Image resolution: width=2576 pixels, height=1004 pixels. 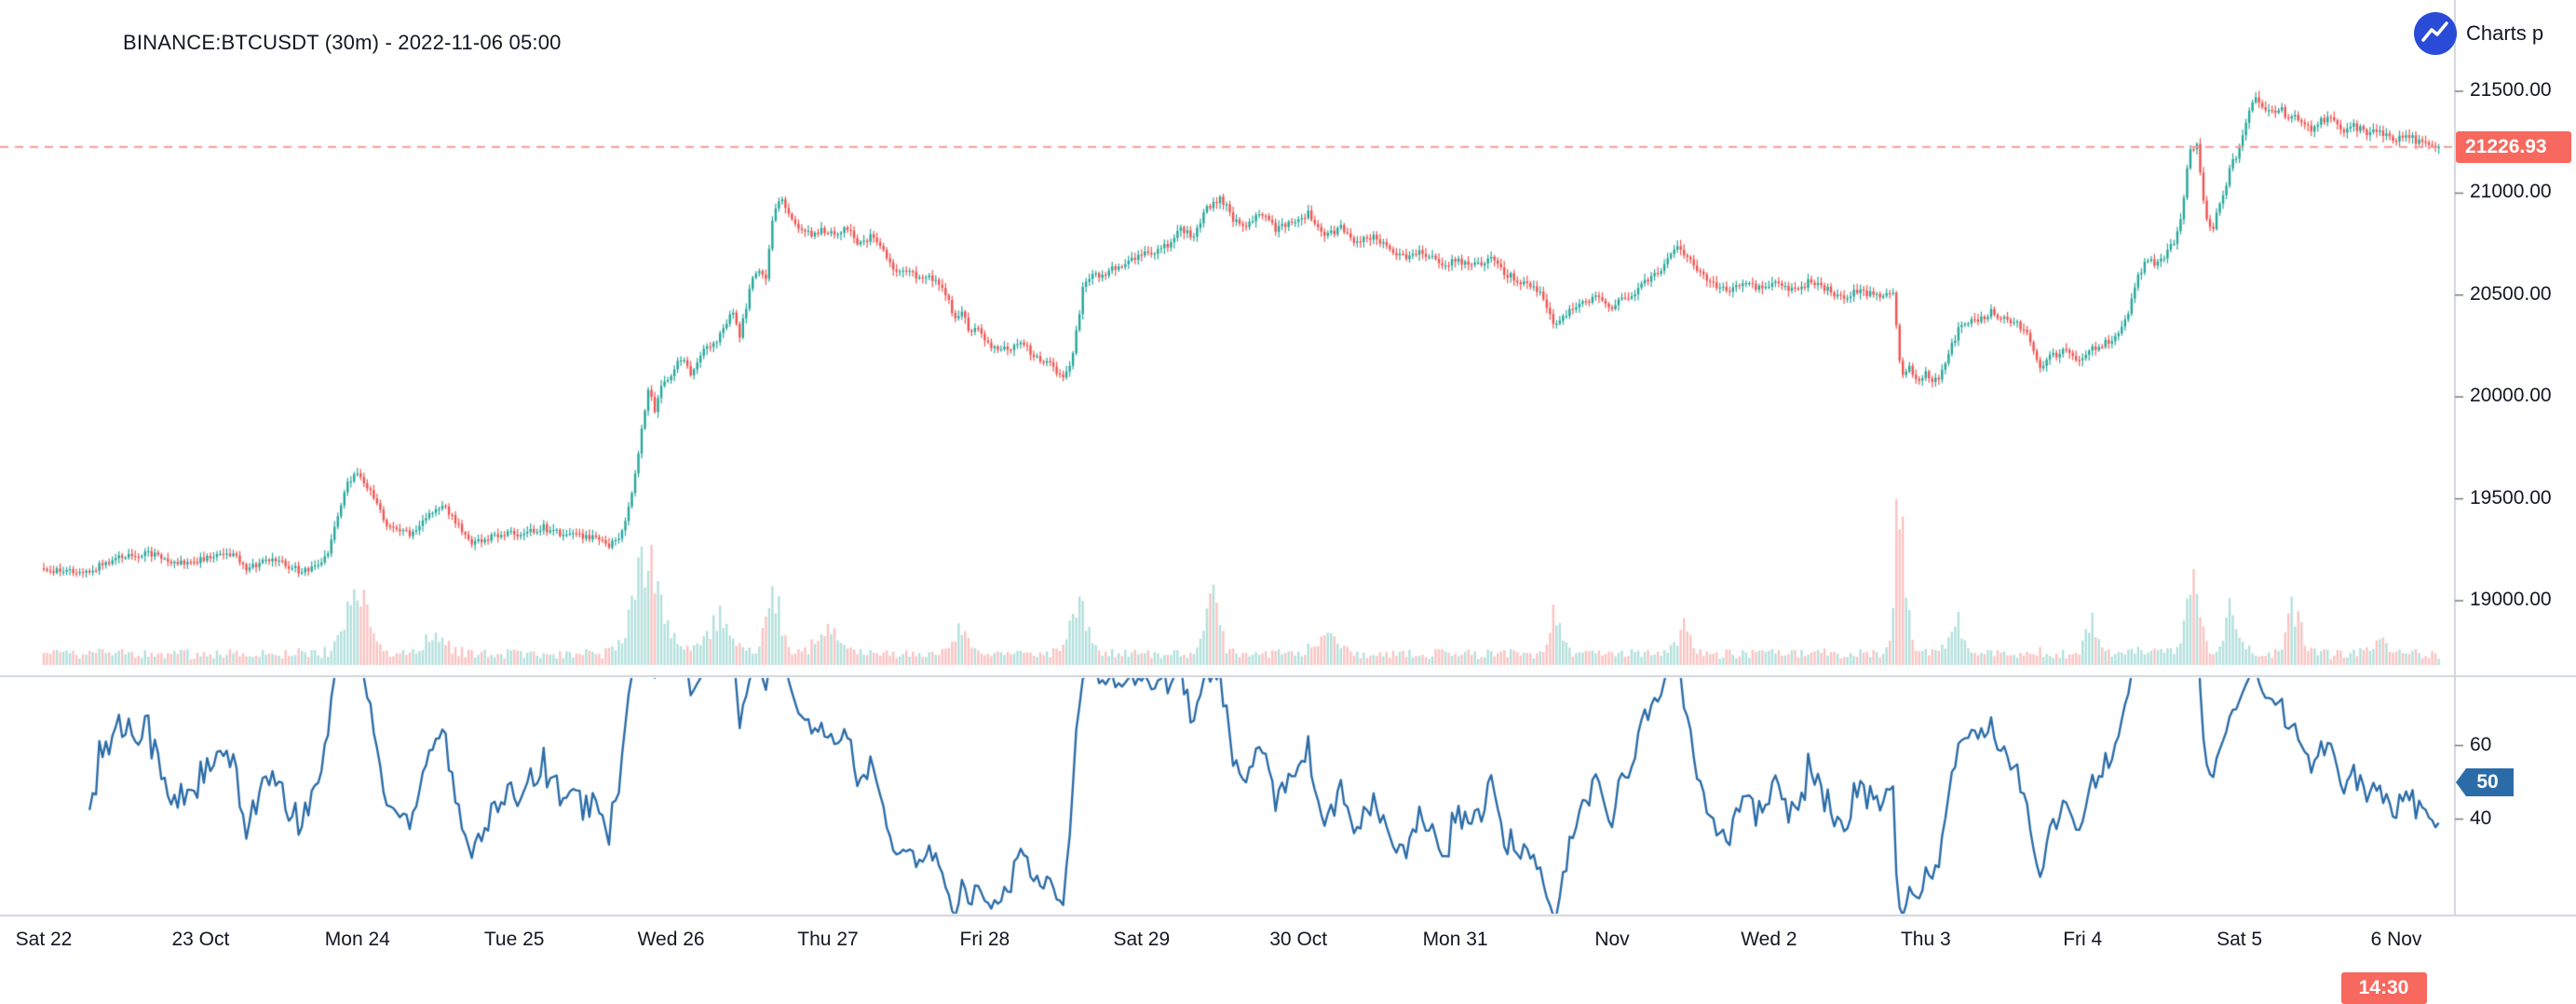 I want to click on time-axis-label: 23 Oct, so click(x=200, y=939).